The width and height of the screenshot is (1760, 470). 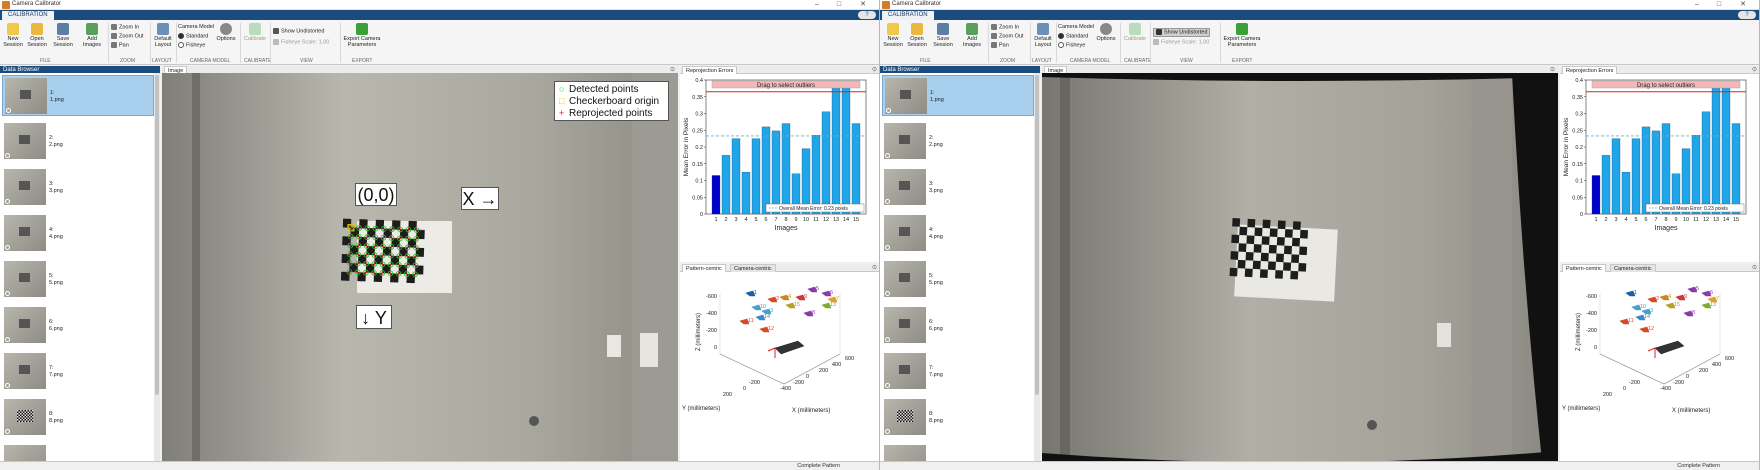 I want to click on calibrate-button: Calibrate, so click(x=1135, y=32).